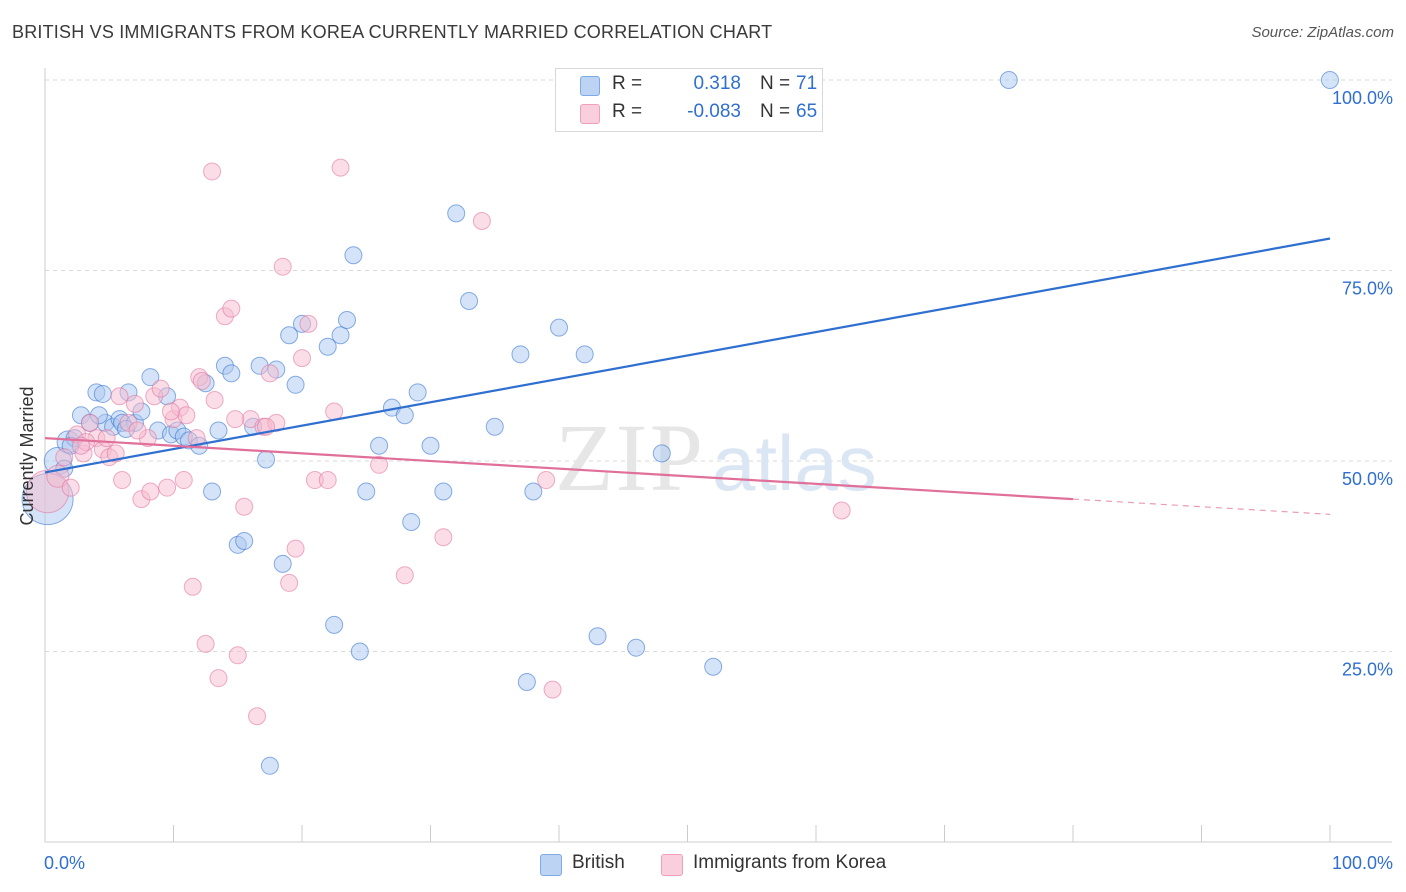  I want to click on source-label: Source: ZipAtlas.com, so click(1322, 32).